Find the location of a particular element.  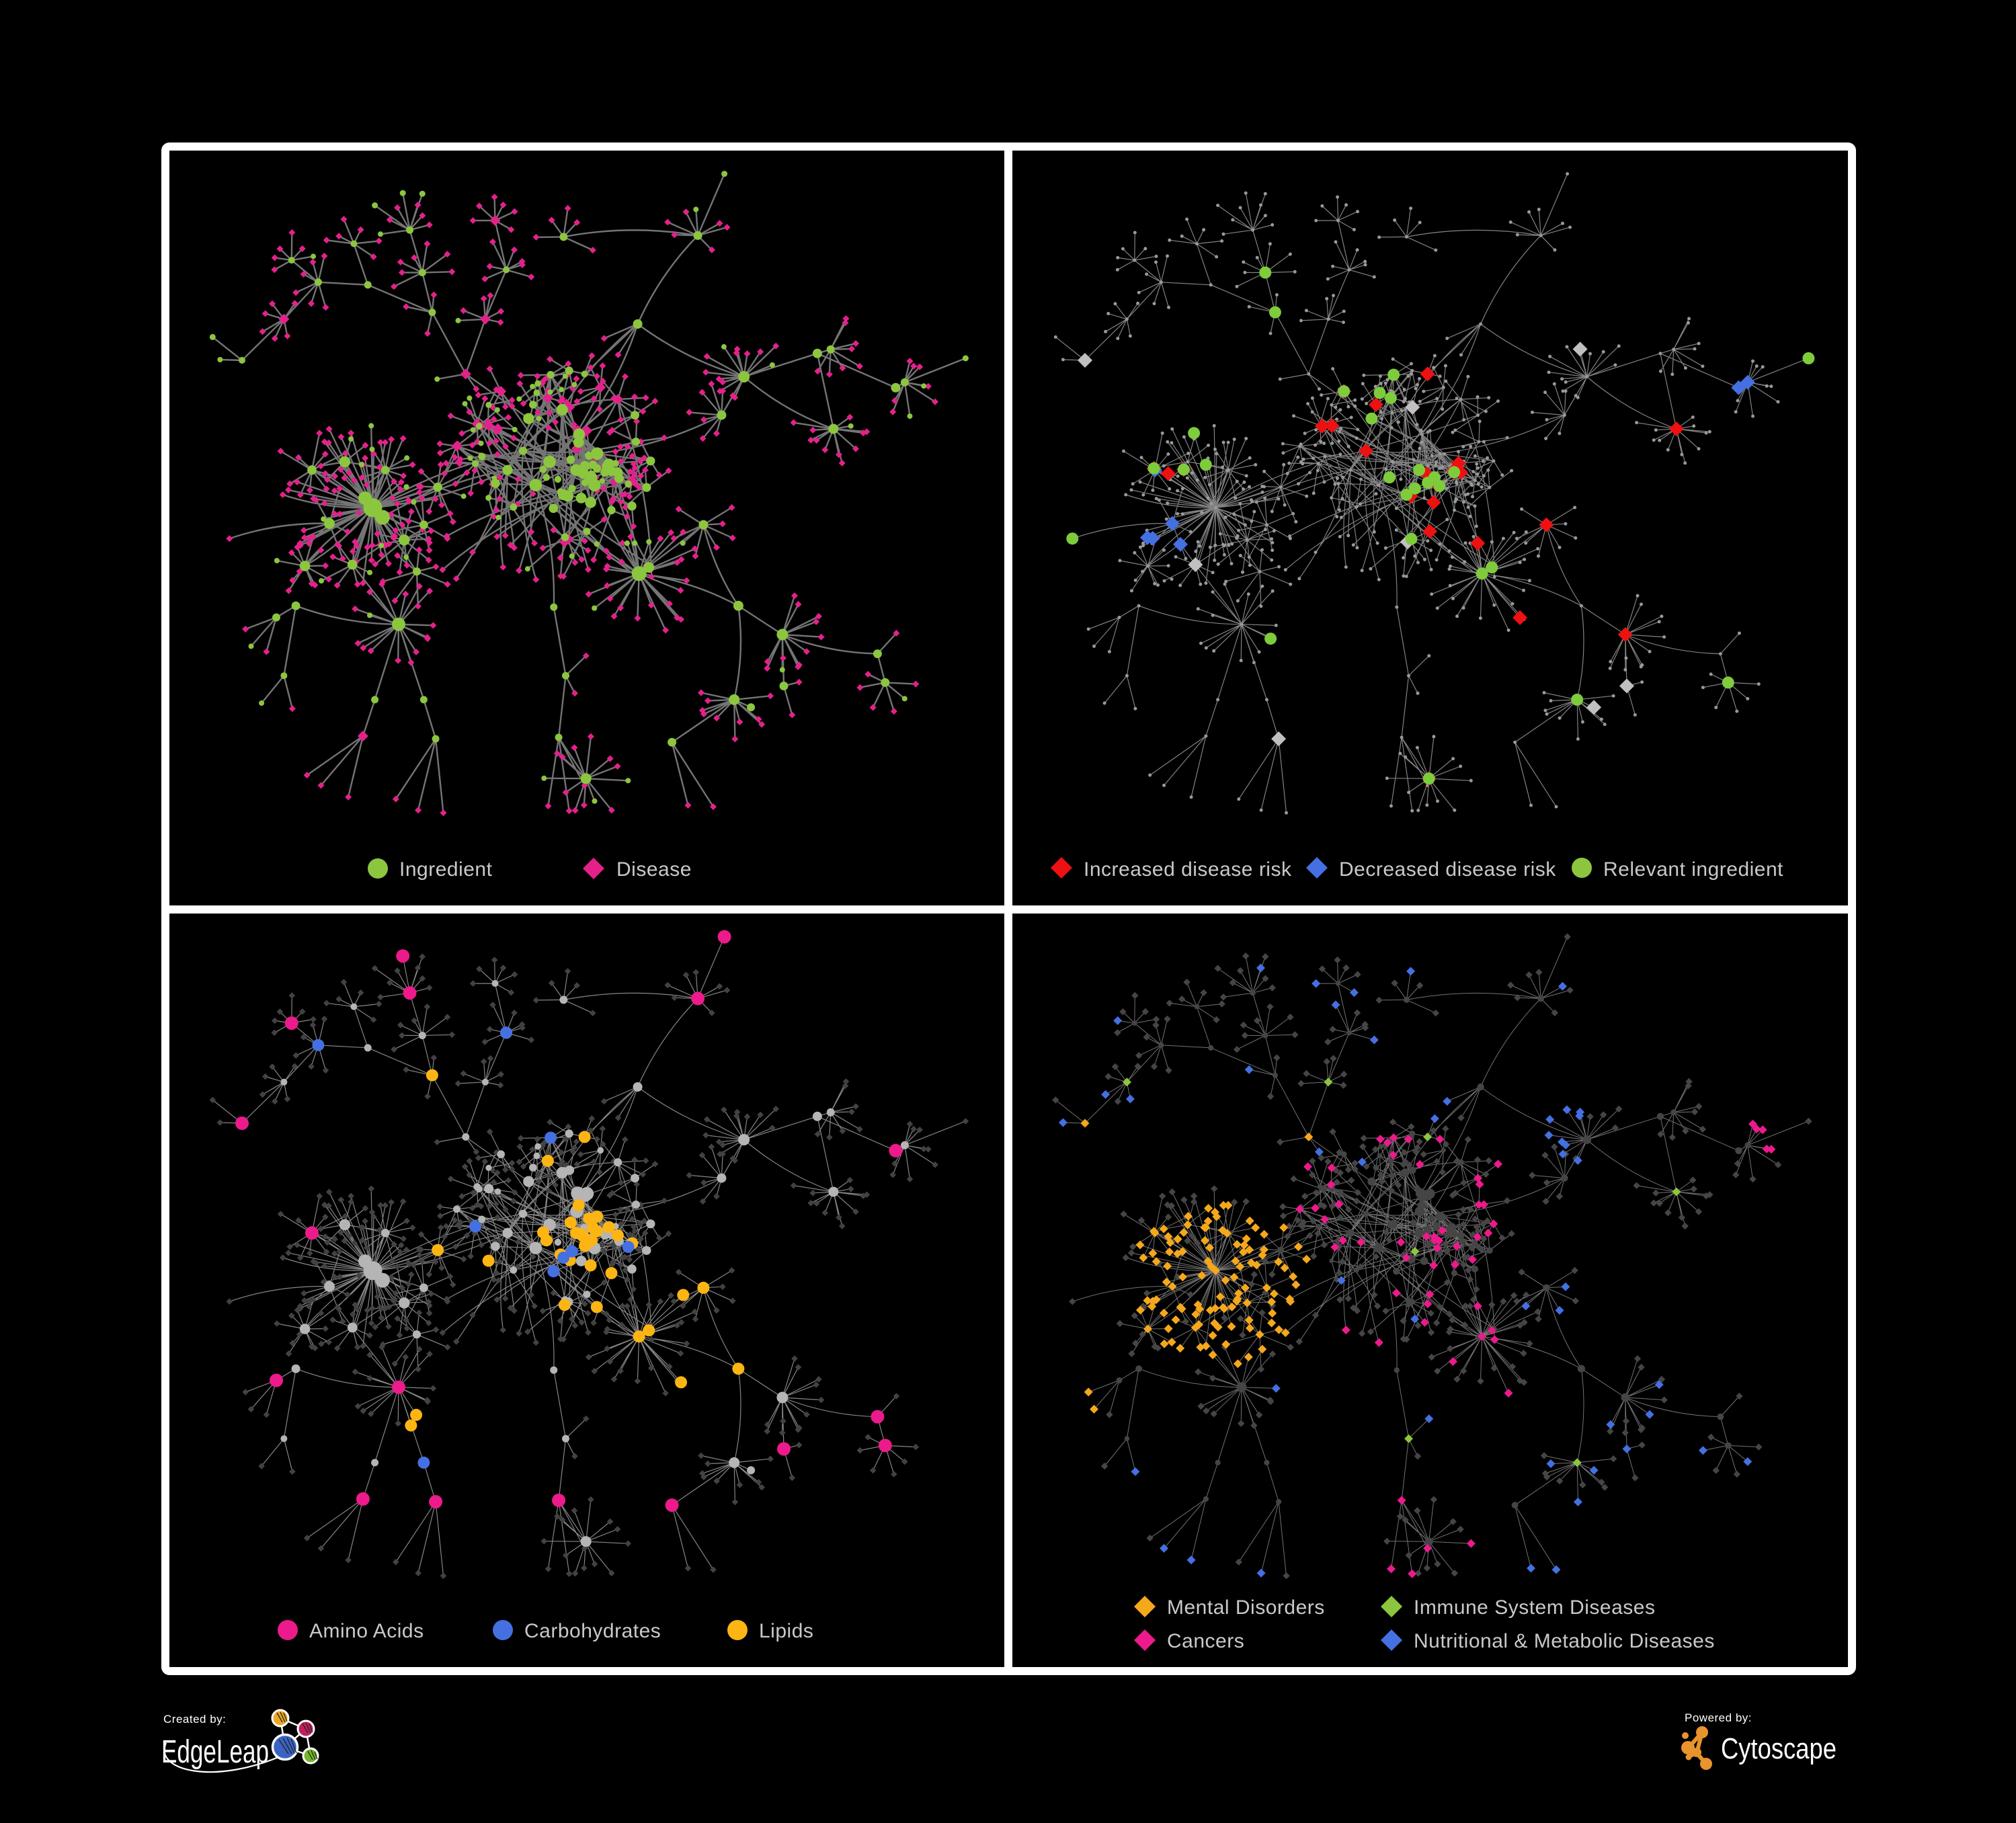

svg-text: Decreased disease risk is located at coordinates (1447, 869).